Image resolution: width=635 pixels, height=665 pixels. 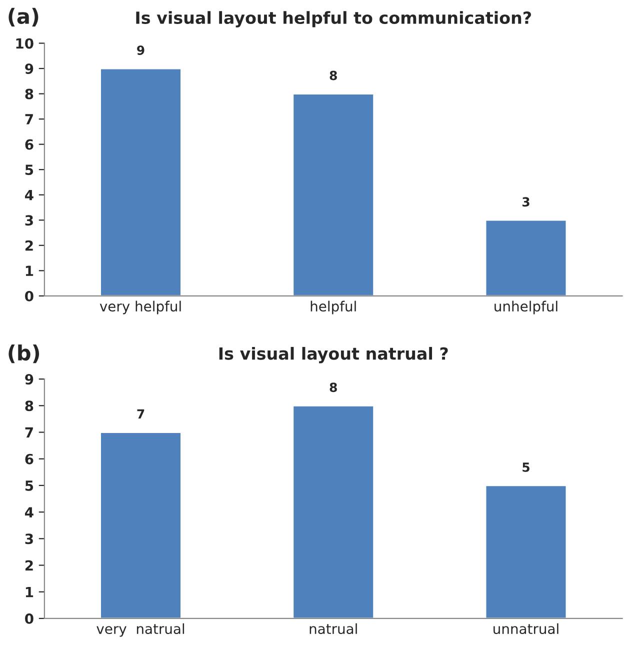 What do you see at coordinates (140, 307) in the screenshot?
I see `x-tick-label: very helpful` at bounding box center [140, 307].